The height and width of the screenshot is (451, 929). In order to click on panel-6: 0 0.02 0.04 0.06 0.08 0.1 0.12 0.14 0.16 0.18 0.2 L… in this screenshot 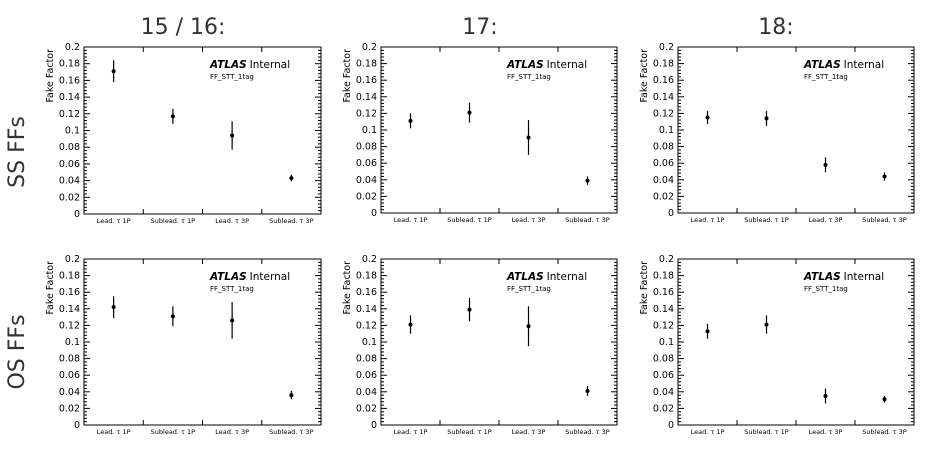, I will do `click(777, 345)`.